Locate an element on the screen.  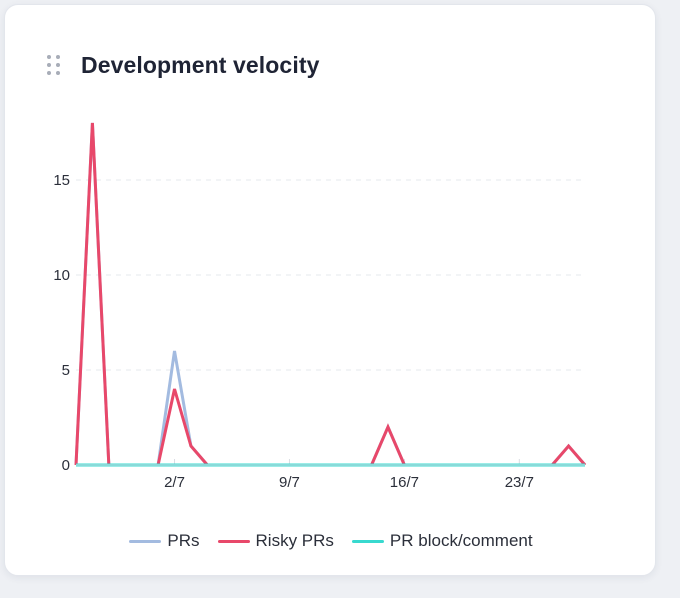
legend-item: PR block/comment is located at coordinates (442, 541).